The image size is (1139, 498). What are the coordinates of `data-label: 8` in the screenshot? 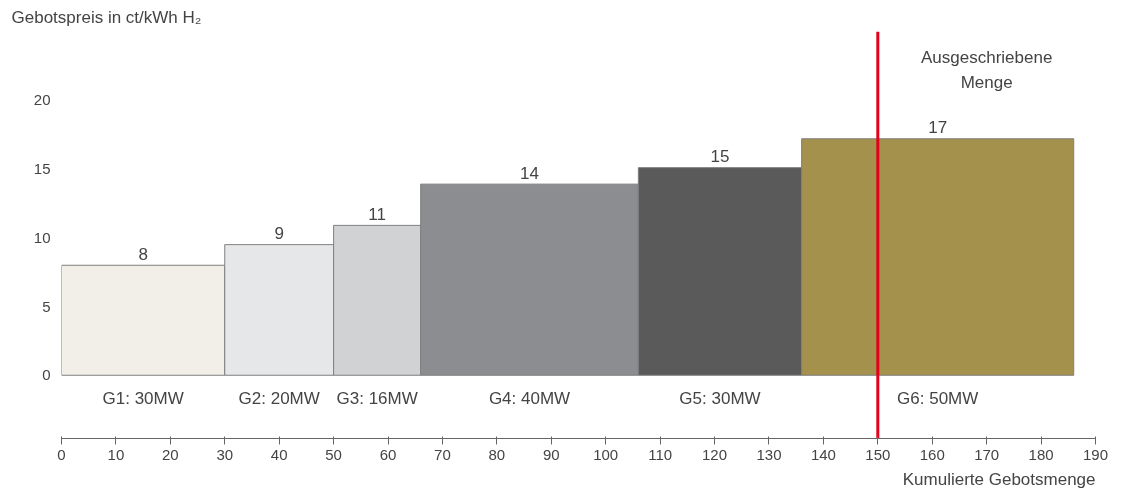 It's located at (143, 254).